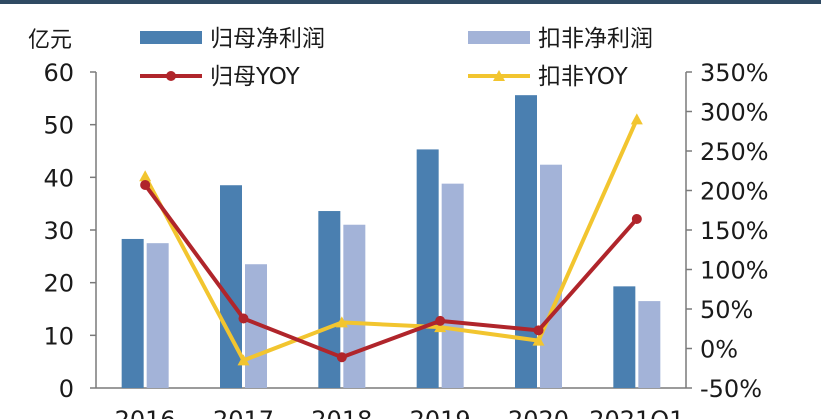 The width and height of the screenshot is (821, 419). What do you see at coordinates (410, 2) in the screenshot?
I see `top-border` at bounding box center [410, 2].